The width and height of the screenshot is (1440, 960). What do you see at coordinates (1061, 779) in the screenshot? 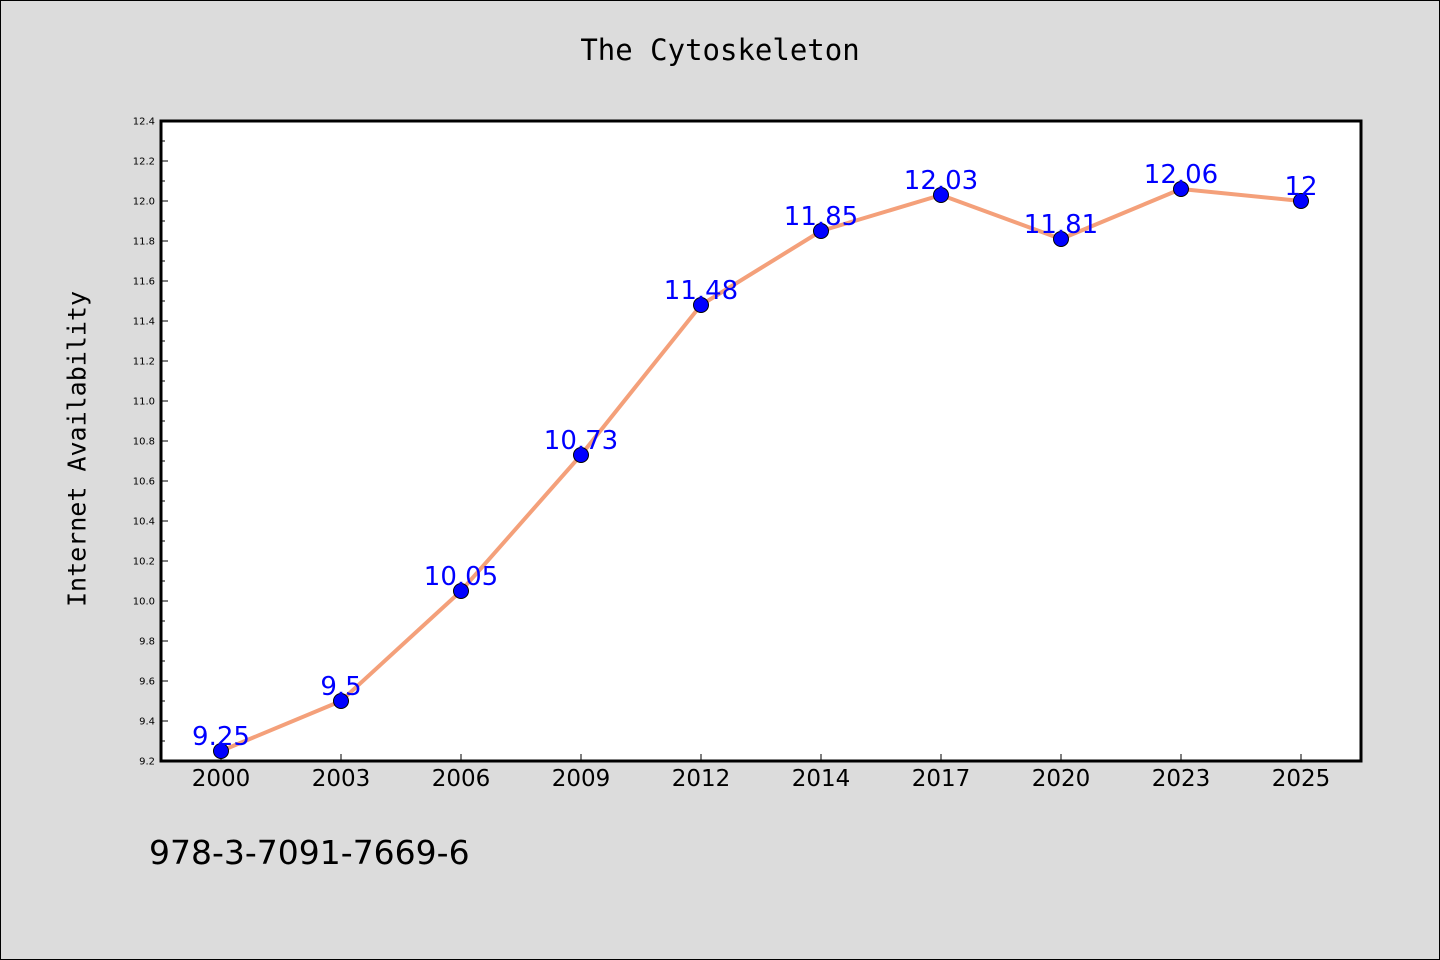
I see `x-tick-label: 2020` at bounding box center [1061, 779].